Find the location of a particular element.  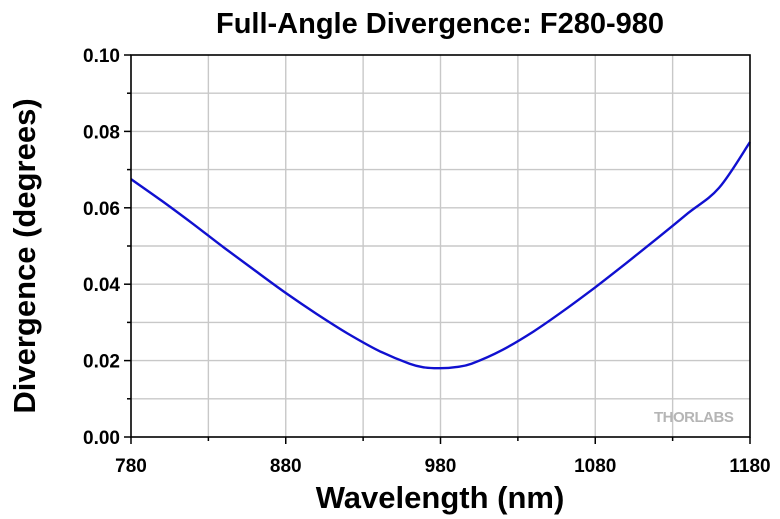

x-tick-label: 880 is located at coordinates (286, 466).